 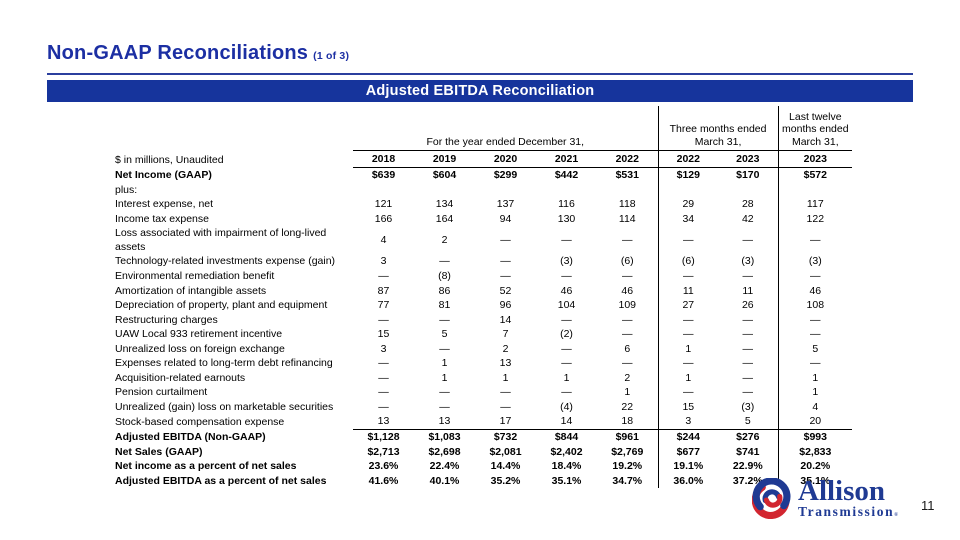 What do you see at coordinates (627, 480) in the screenshot?
I see `table-cell: 34.7%` at bounding box center [627, 480].